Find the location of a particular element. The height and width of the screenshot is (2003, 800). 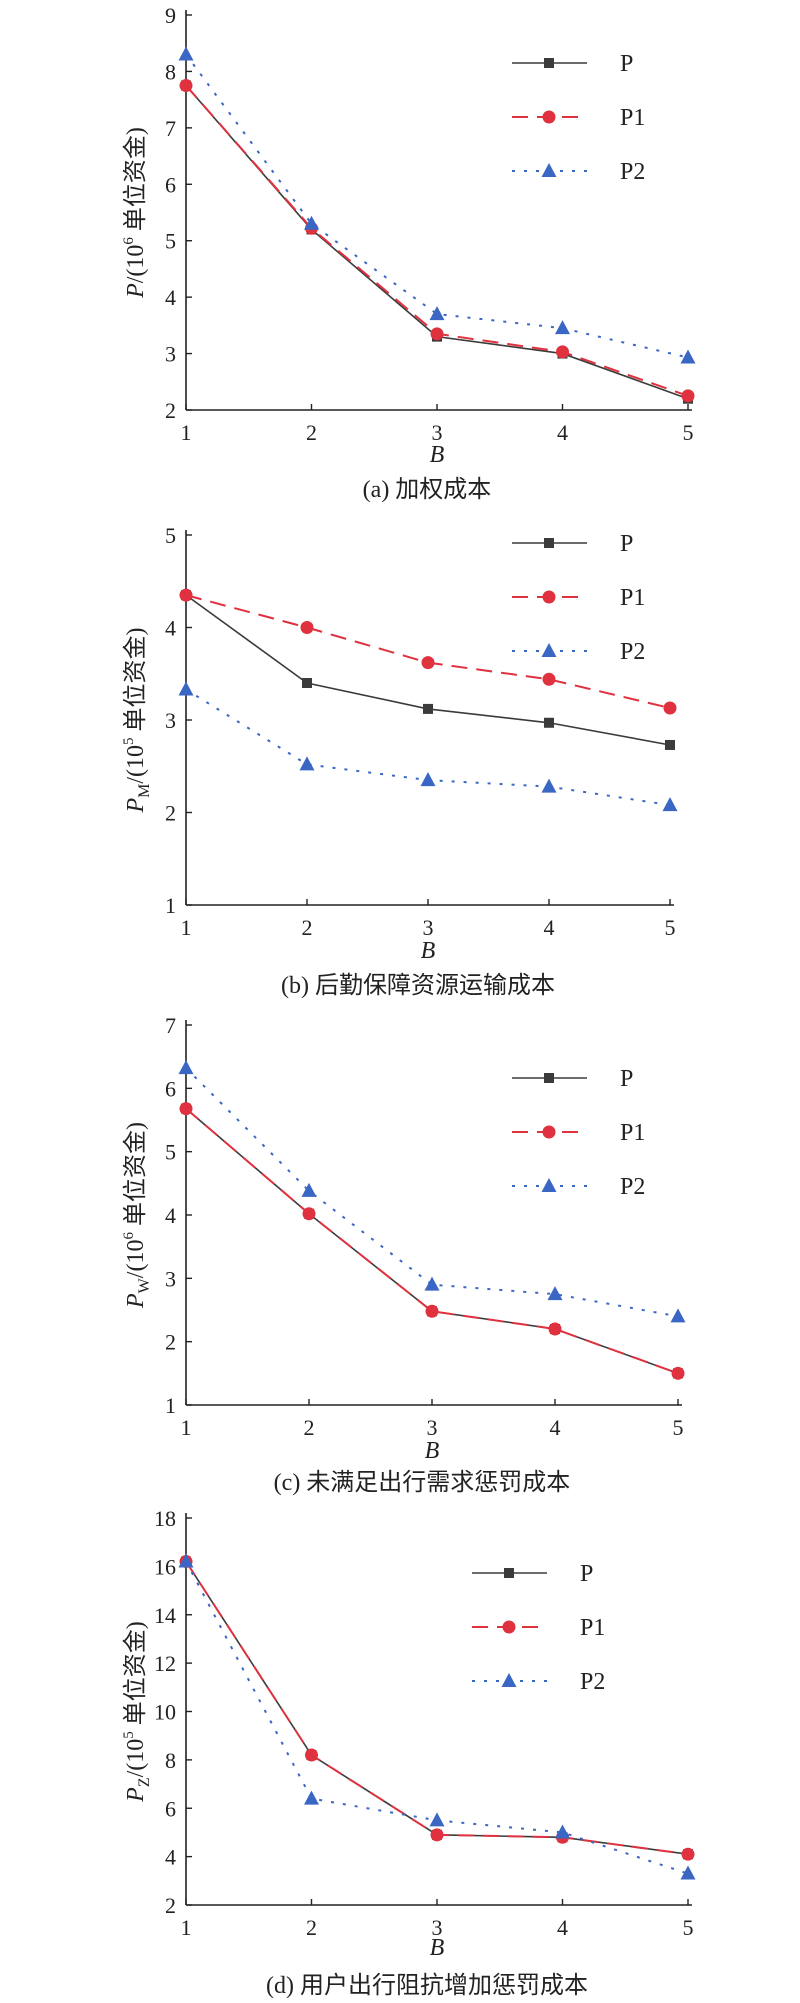

y-tick-label: 14 is located at coordinates (165, 1615).